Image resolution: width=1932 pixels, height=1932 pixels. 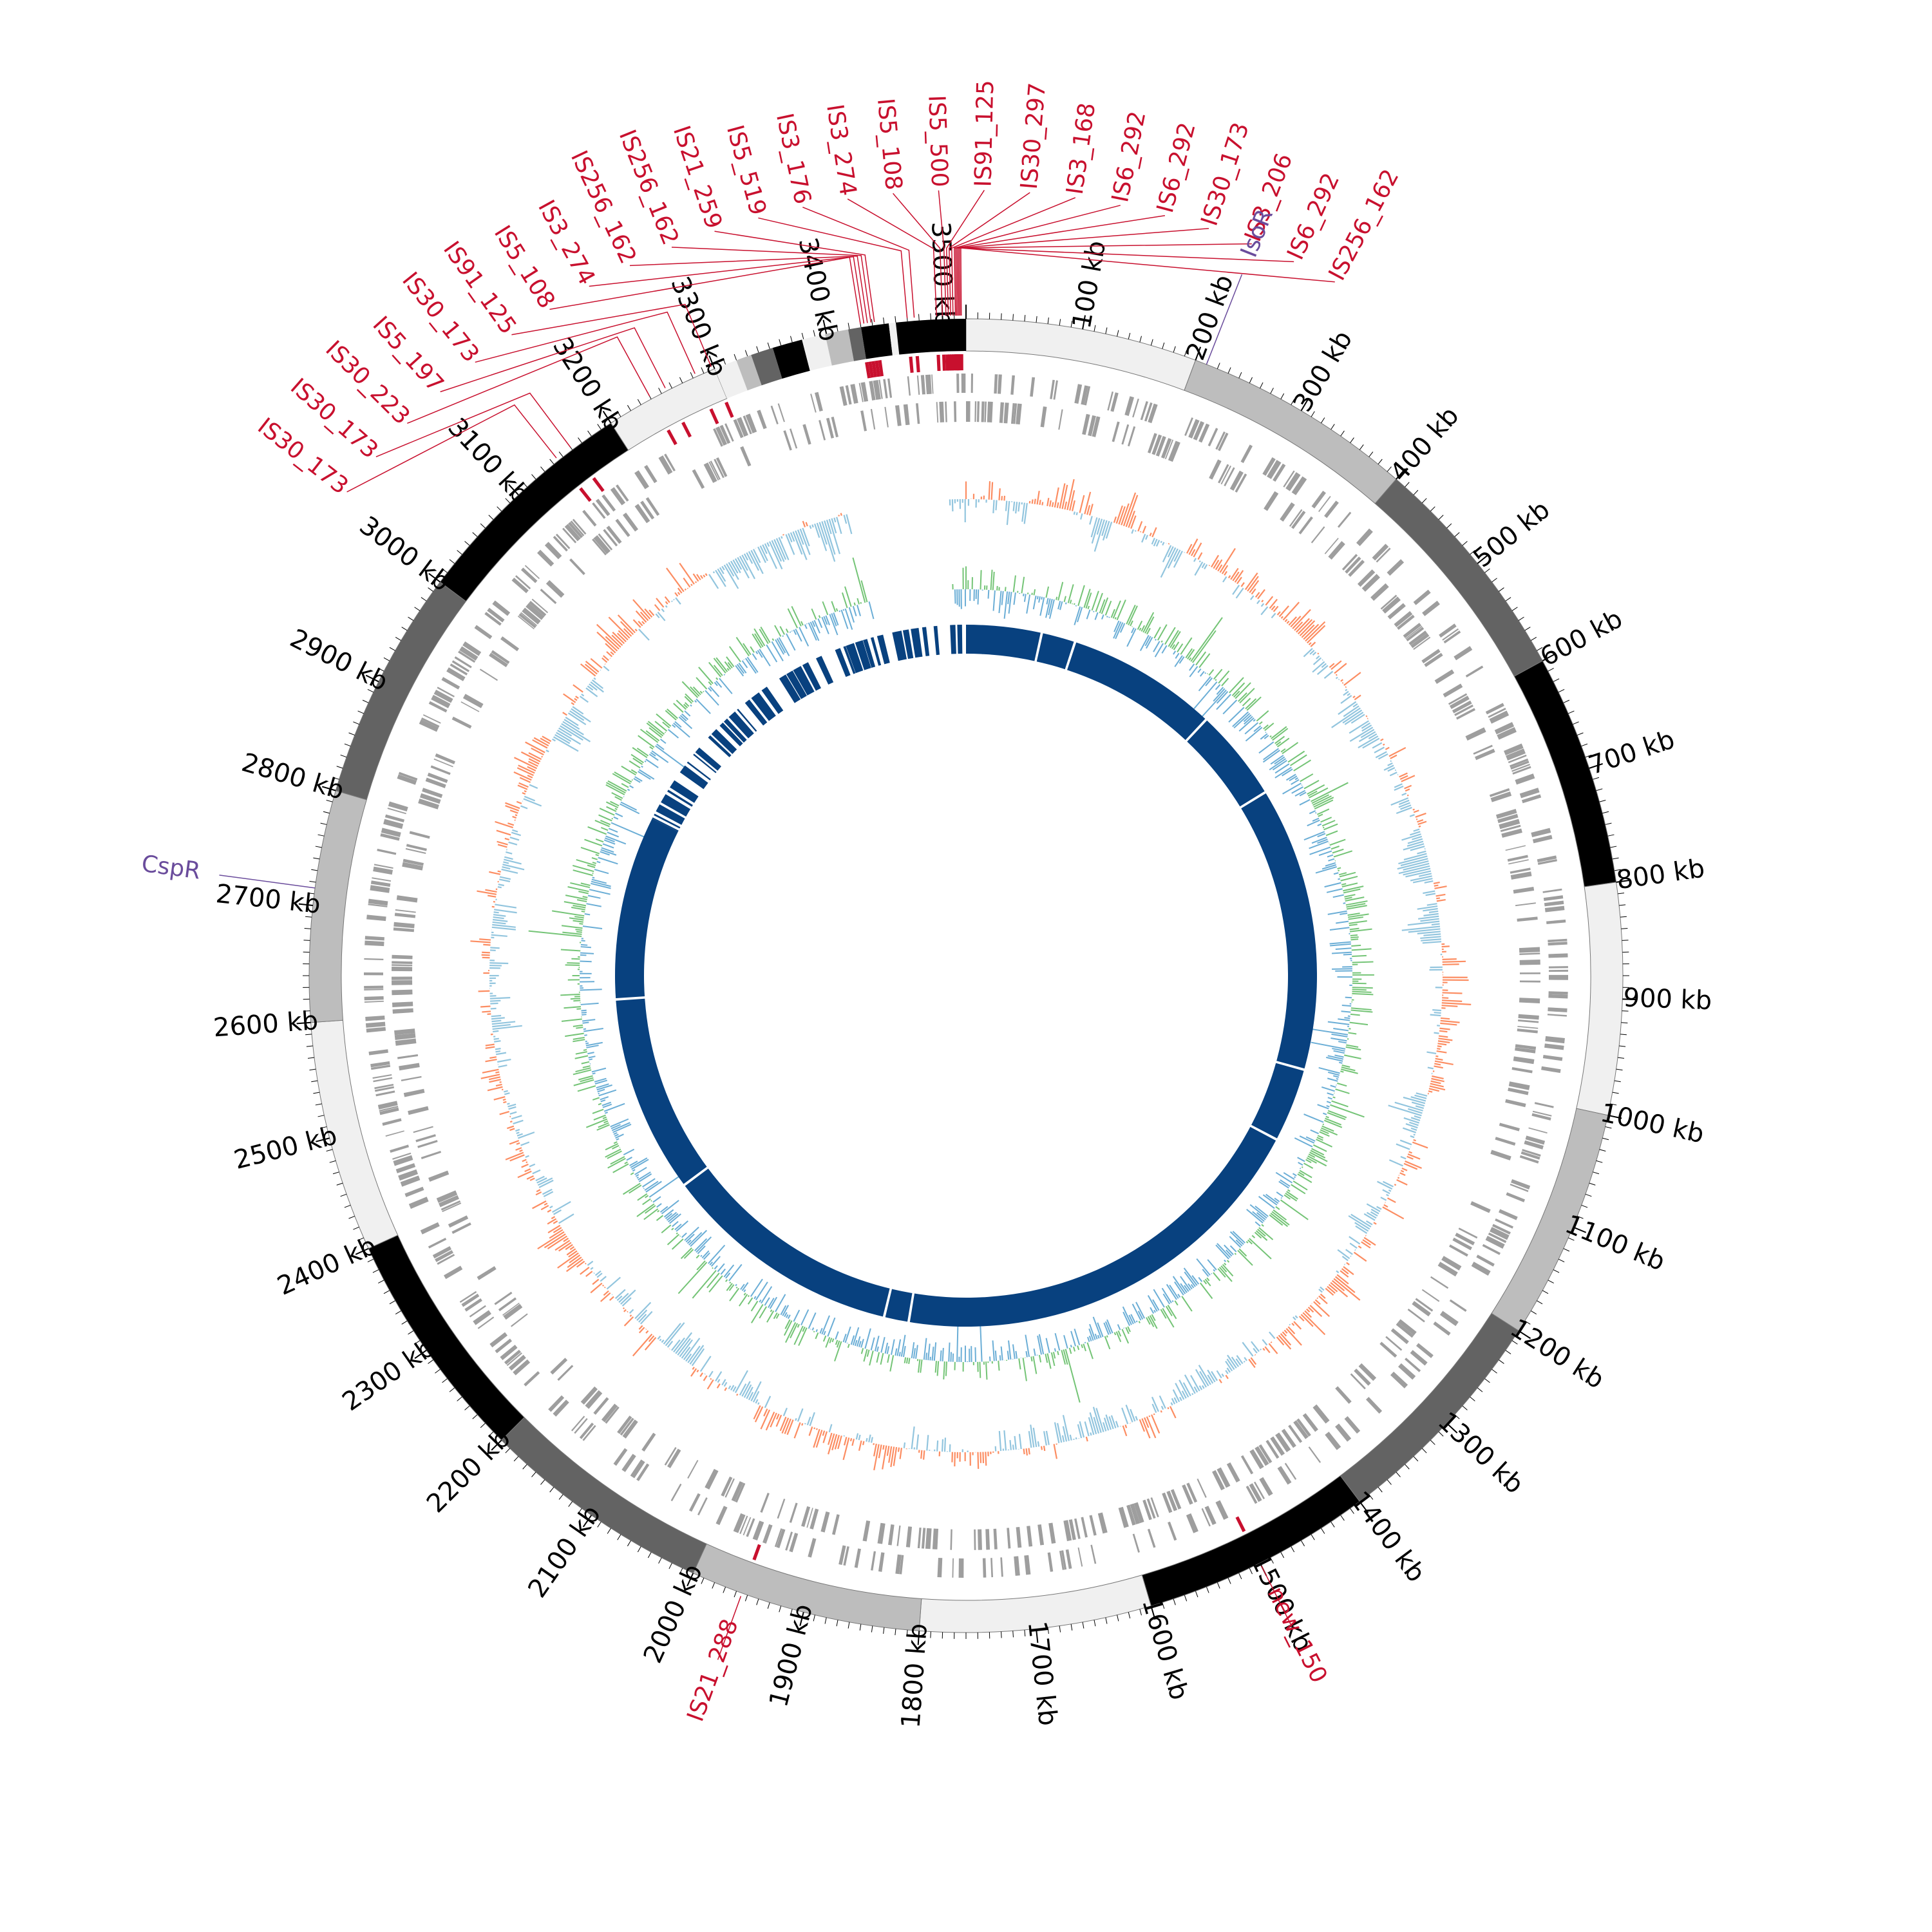 I want to click on gene-label: CspR, so click(x=171, y=868).